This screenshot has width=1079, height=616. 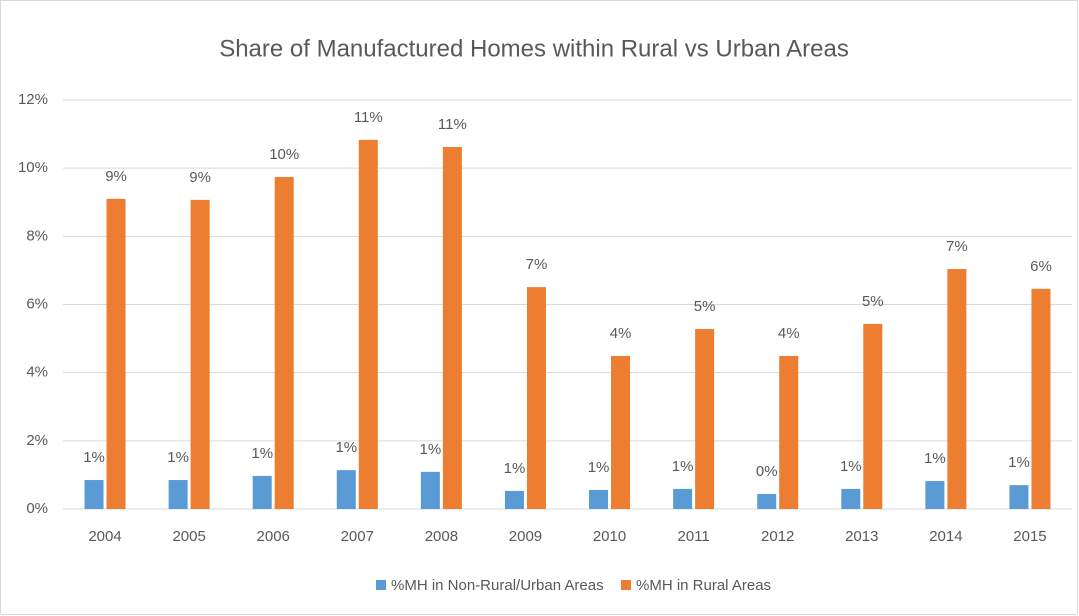 I want to click on x-tick-label: 2010, so click(x=609, y=536).